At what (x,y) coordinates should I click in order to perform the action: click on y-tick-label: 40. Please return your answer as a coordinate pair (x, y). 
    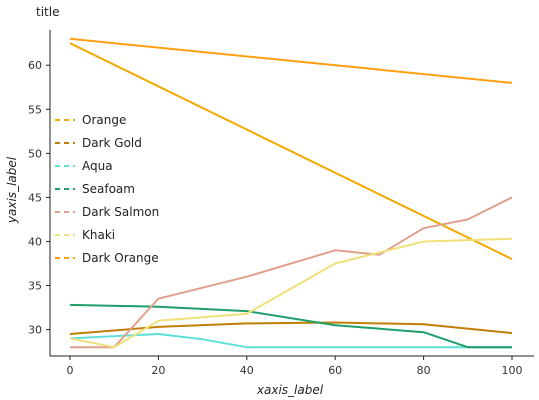
    Looking at the image, I should click on (35, 241).